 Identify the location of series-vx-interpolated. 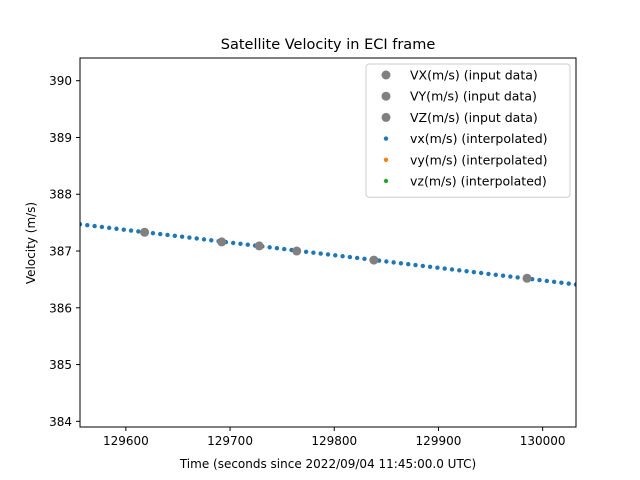
(328, 254).